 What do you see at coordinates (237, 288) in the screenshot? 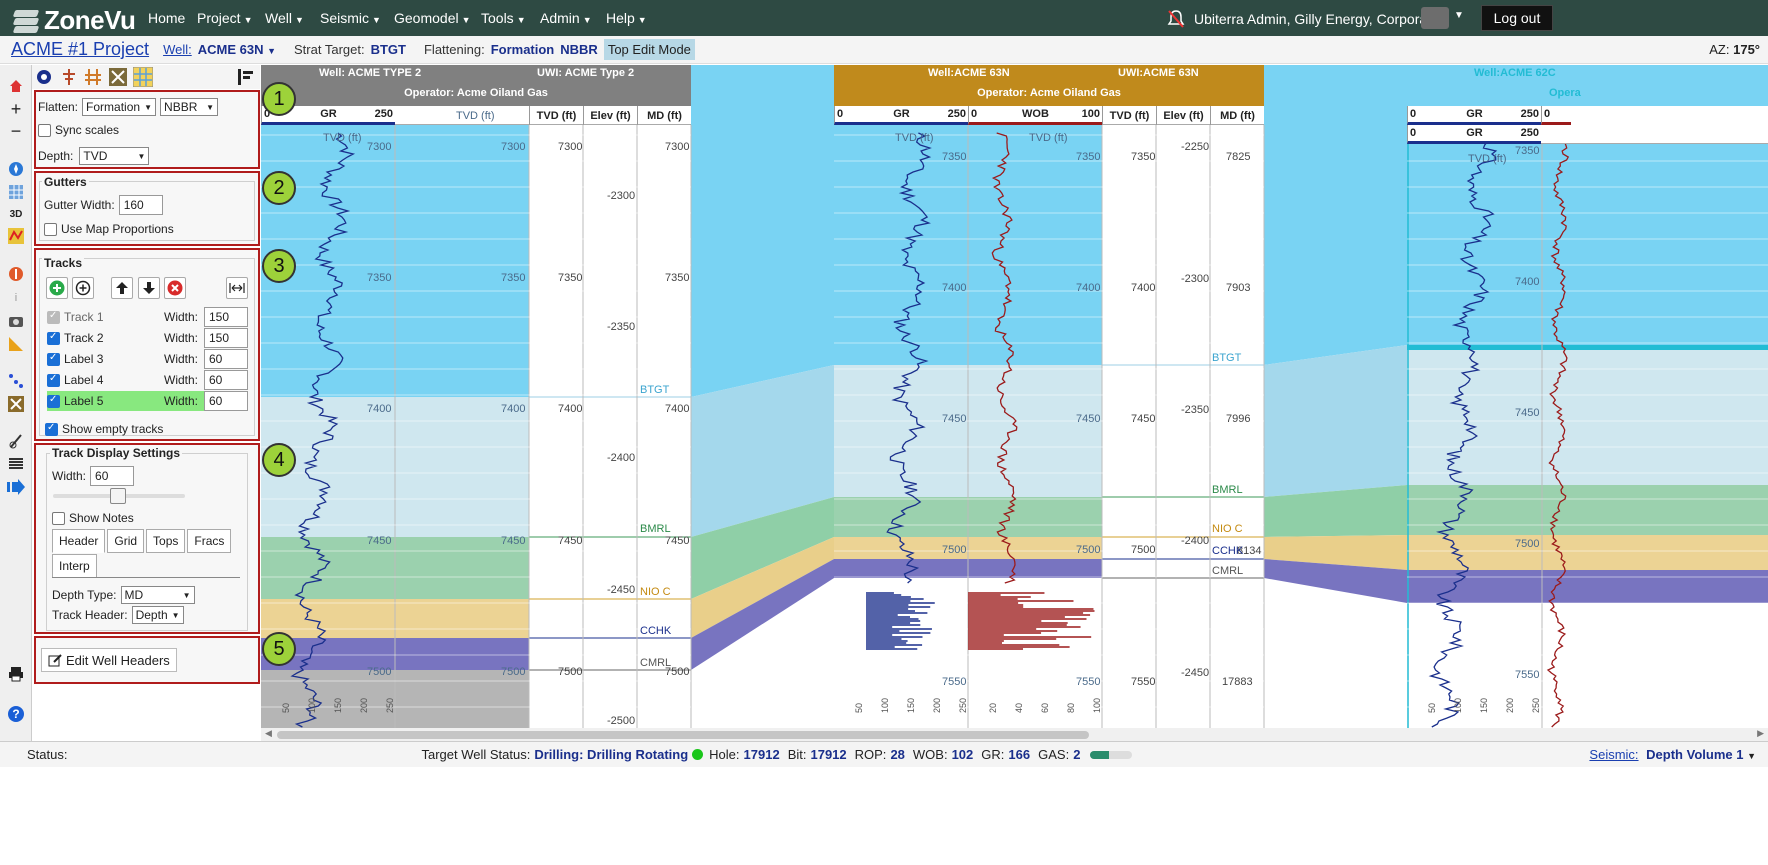
I see `fit-width-button` at bounding box center [237, 288].